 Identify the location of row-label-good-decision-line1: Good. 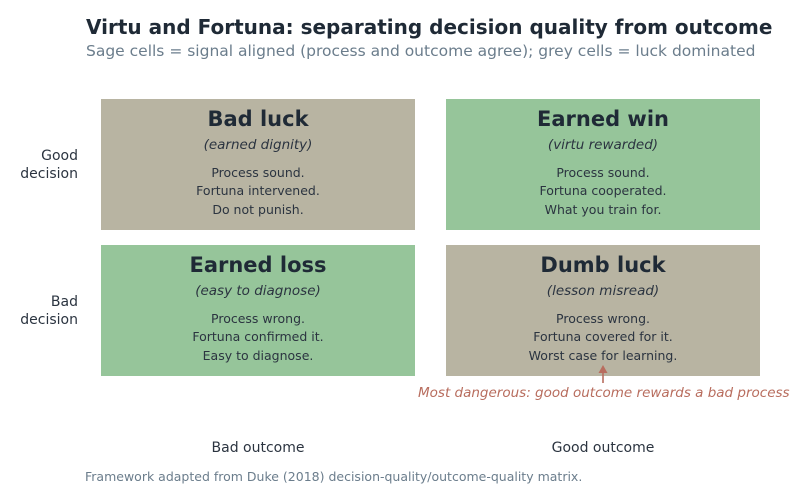
(59, 156).